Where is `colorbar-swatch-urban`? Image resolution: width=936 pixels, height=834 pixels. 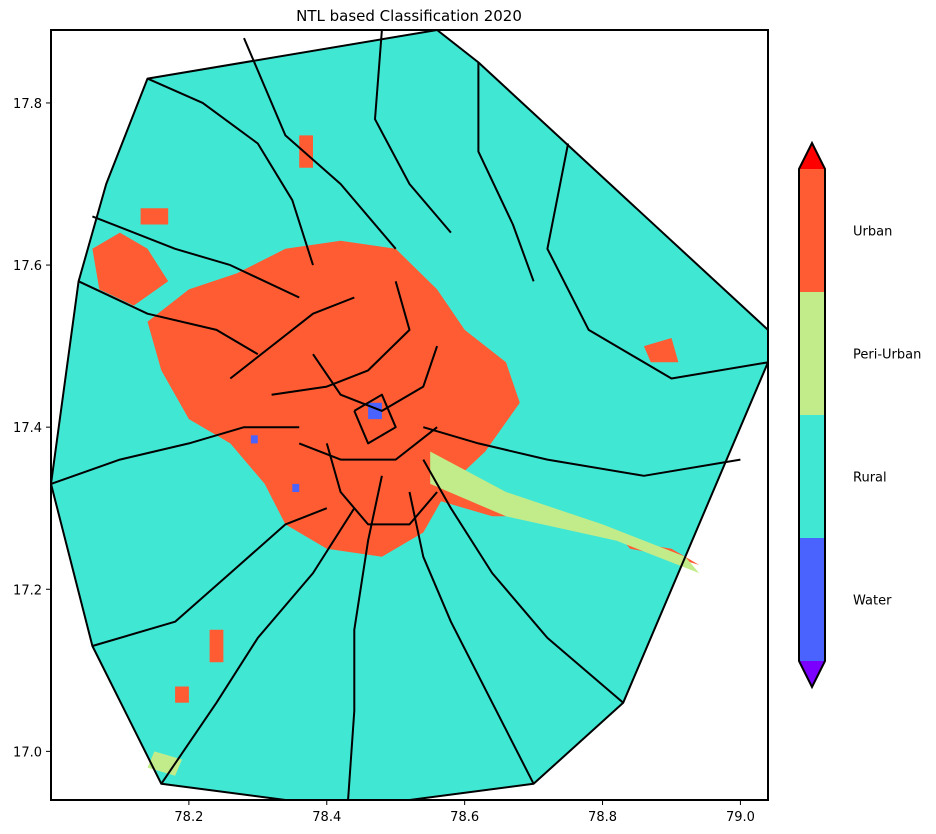 colorbar-swatch-urban is located at coordinates (812, 230).